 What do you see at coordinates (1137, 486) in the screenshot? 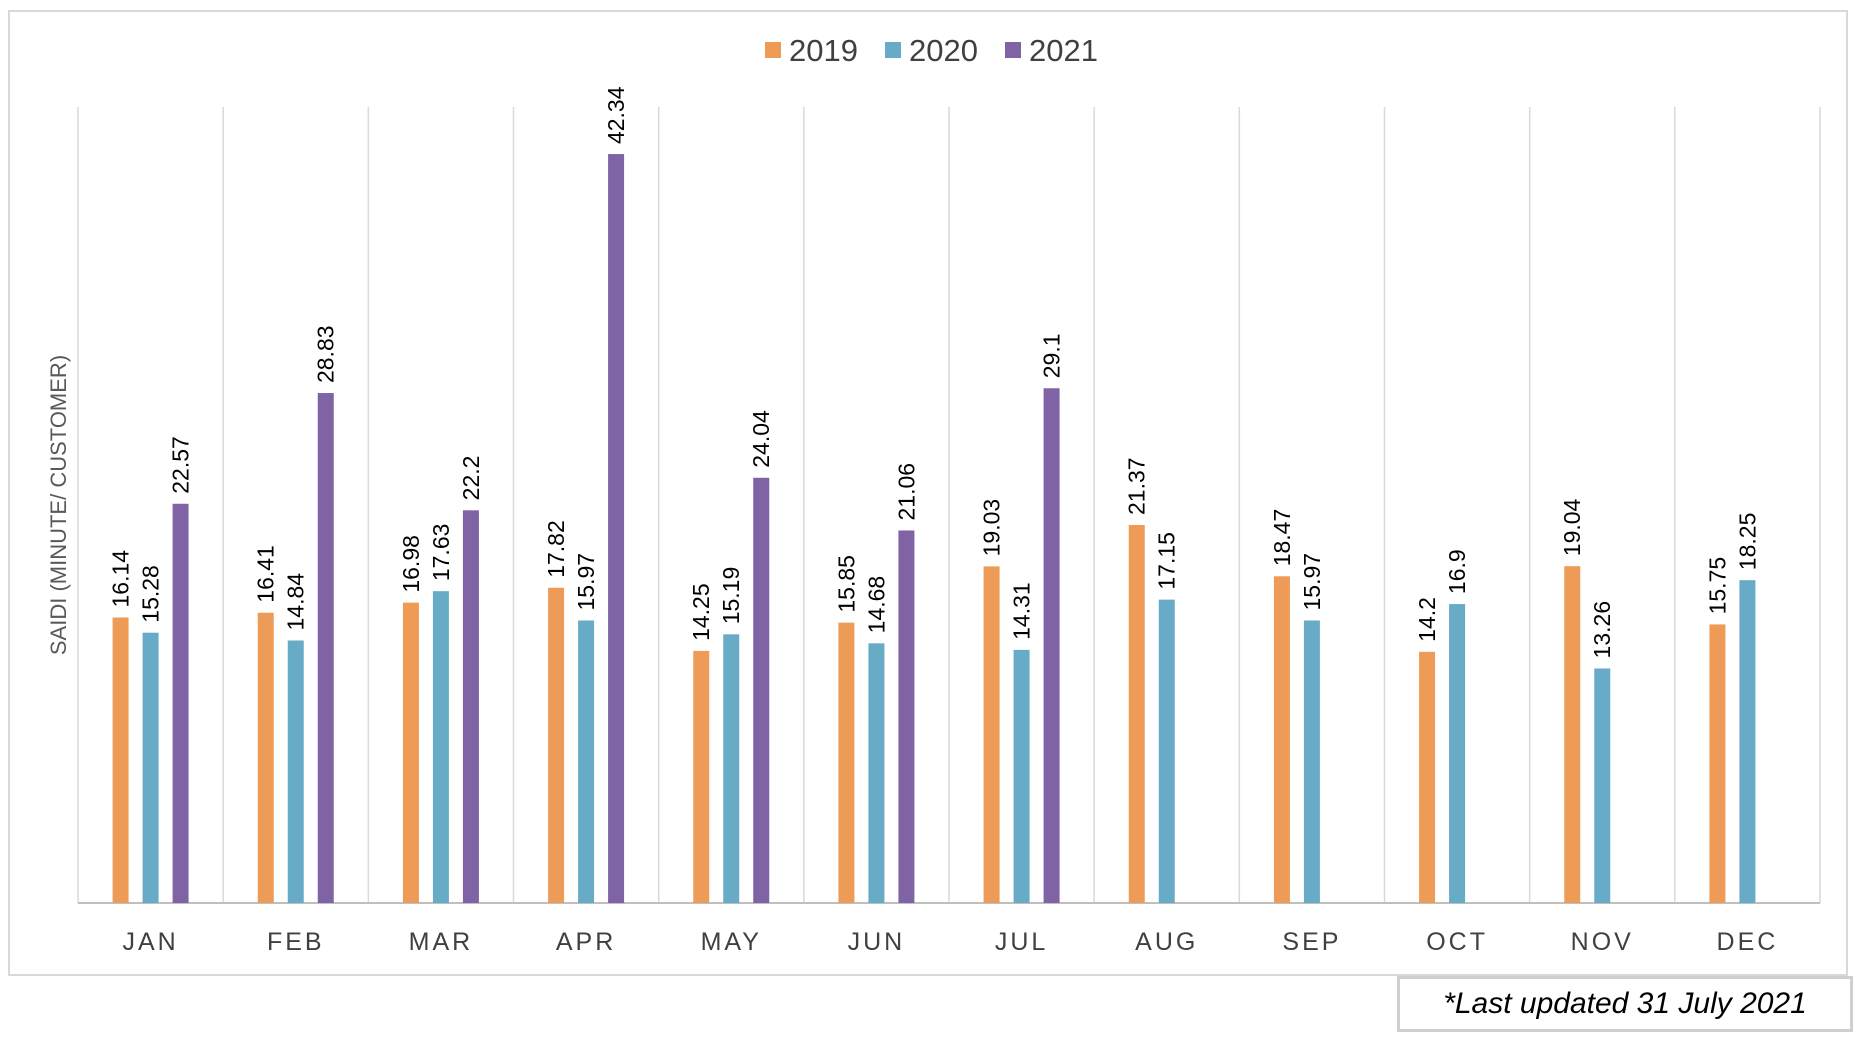
I see `data-label: 21.37` at bounding box center [1137, 486].